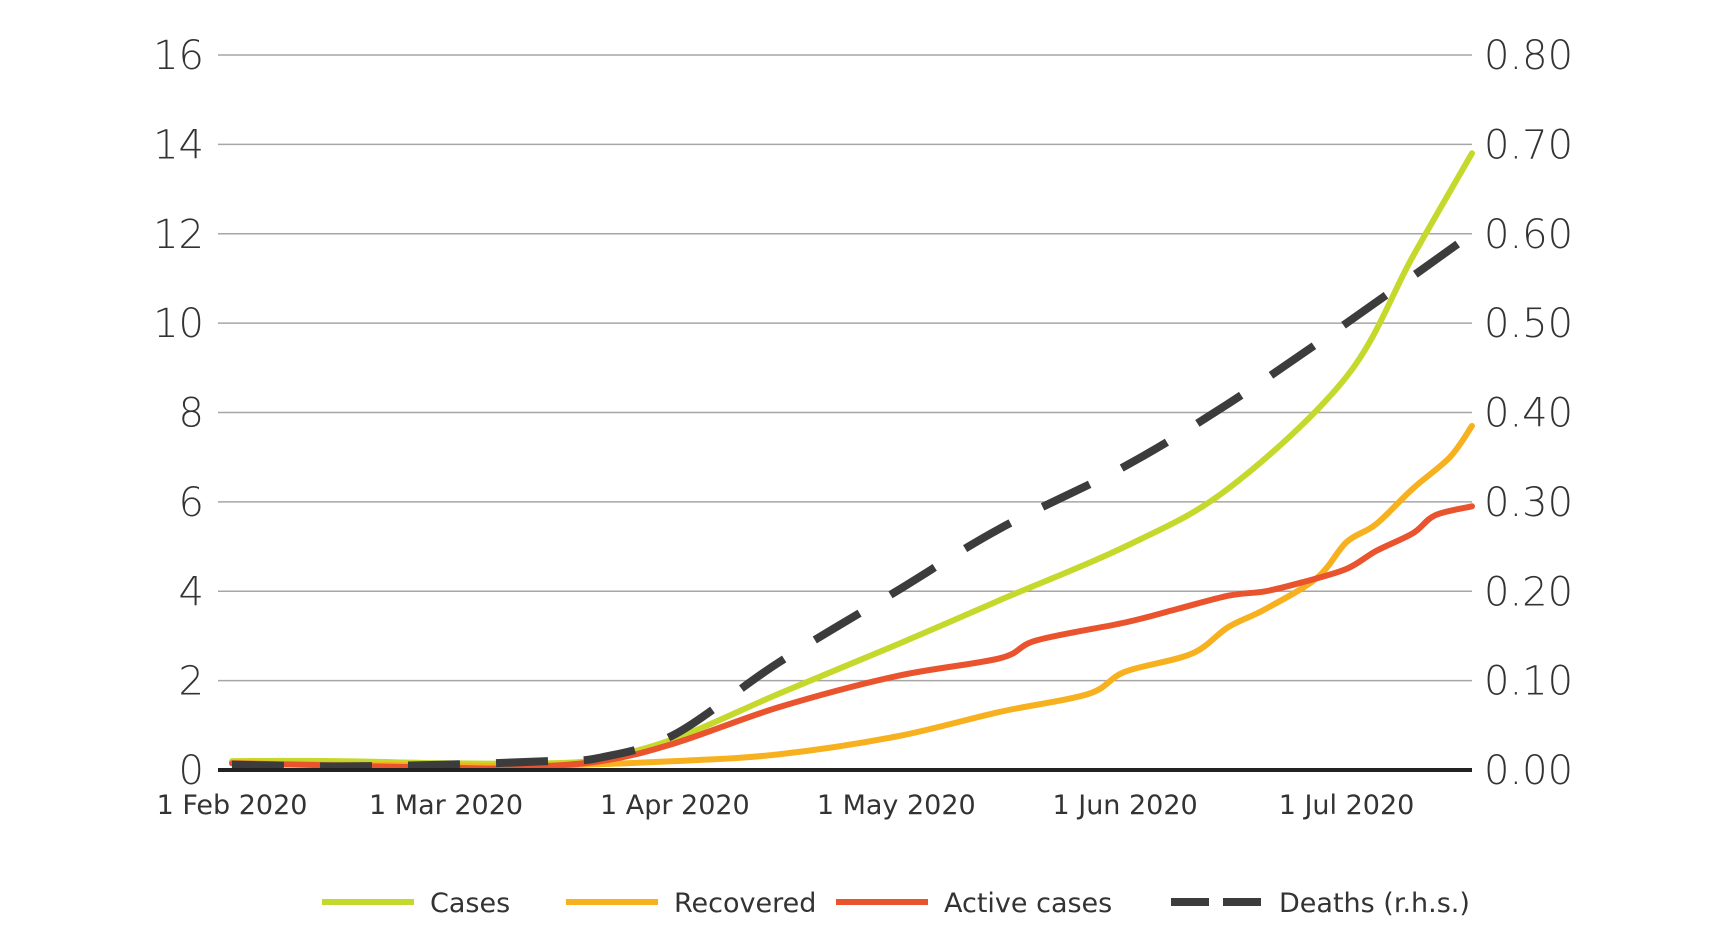 This screenshot has width=1709, height=936. Describe the element at coordinates (178, 56) in the screenshot. I see `y-left-tick-label: 16` at that location.